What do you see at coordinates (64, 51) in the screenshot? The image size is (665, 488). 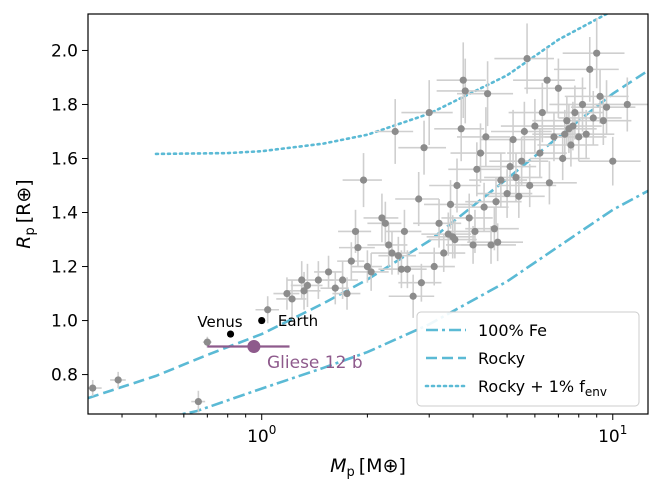 I see `y-tick-label-6: 2.0` at bounding box center [64, 51].